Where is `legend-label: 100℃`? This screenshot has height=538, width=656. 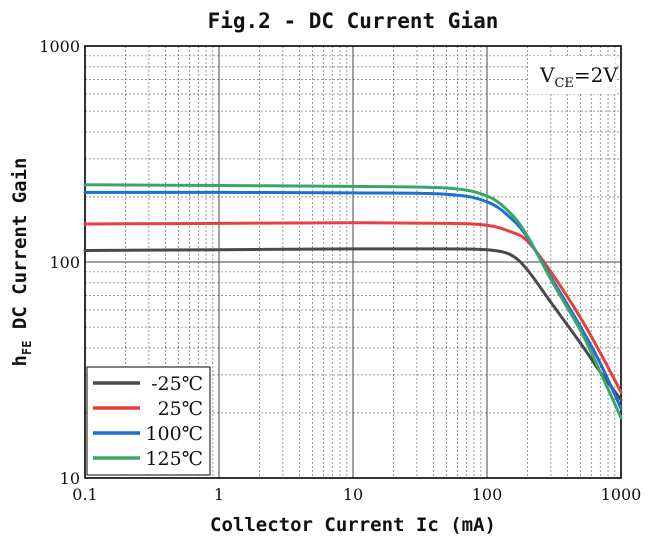 legend-label: 100℃ is located at coordinates (174, 434).